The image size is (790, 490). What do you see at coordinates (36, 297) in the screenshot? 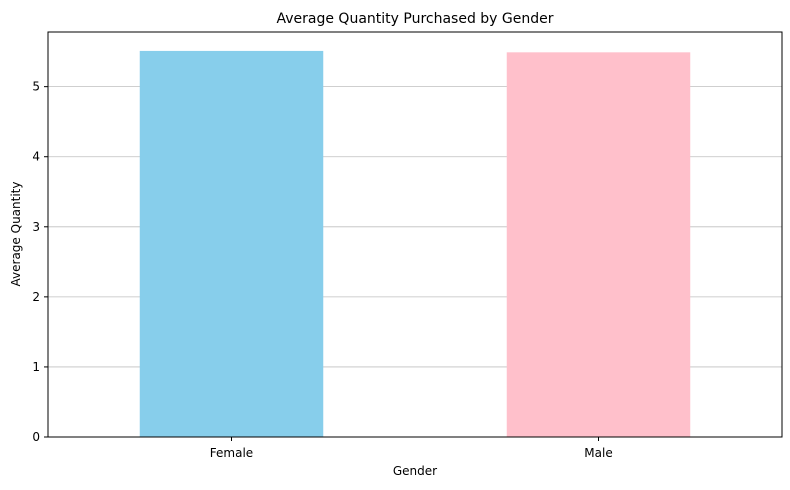
I see `y-tick-label: 2` at bounding box center [36, 297].